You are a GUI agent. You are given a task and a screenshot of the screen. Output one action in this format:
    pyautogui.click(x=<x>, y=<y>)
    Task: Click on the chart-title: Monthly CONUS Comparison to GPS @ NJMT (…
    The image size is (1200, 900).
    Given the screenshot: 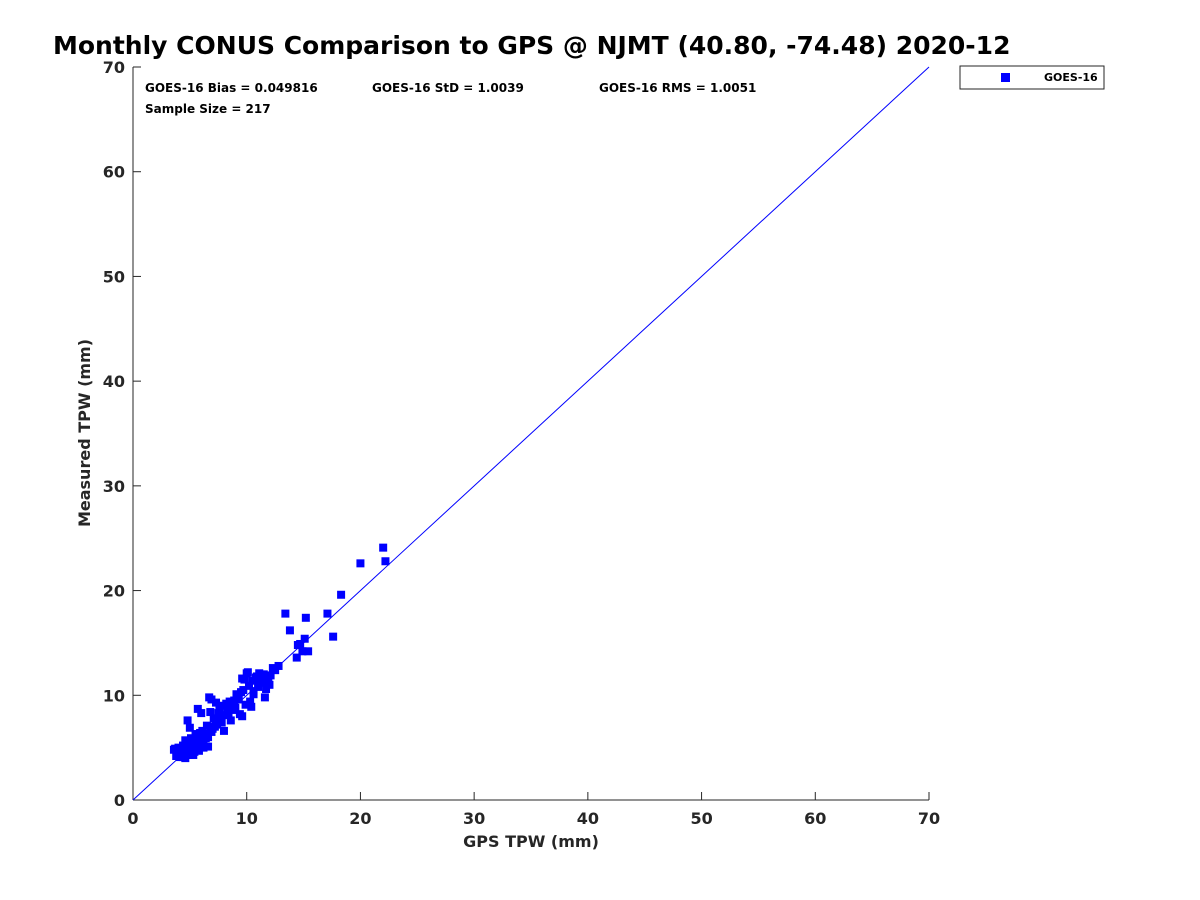 What is the action you would take?
    pyautogui.click(x=531, y=45)
    